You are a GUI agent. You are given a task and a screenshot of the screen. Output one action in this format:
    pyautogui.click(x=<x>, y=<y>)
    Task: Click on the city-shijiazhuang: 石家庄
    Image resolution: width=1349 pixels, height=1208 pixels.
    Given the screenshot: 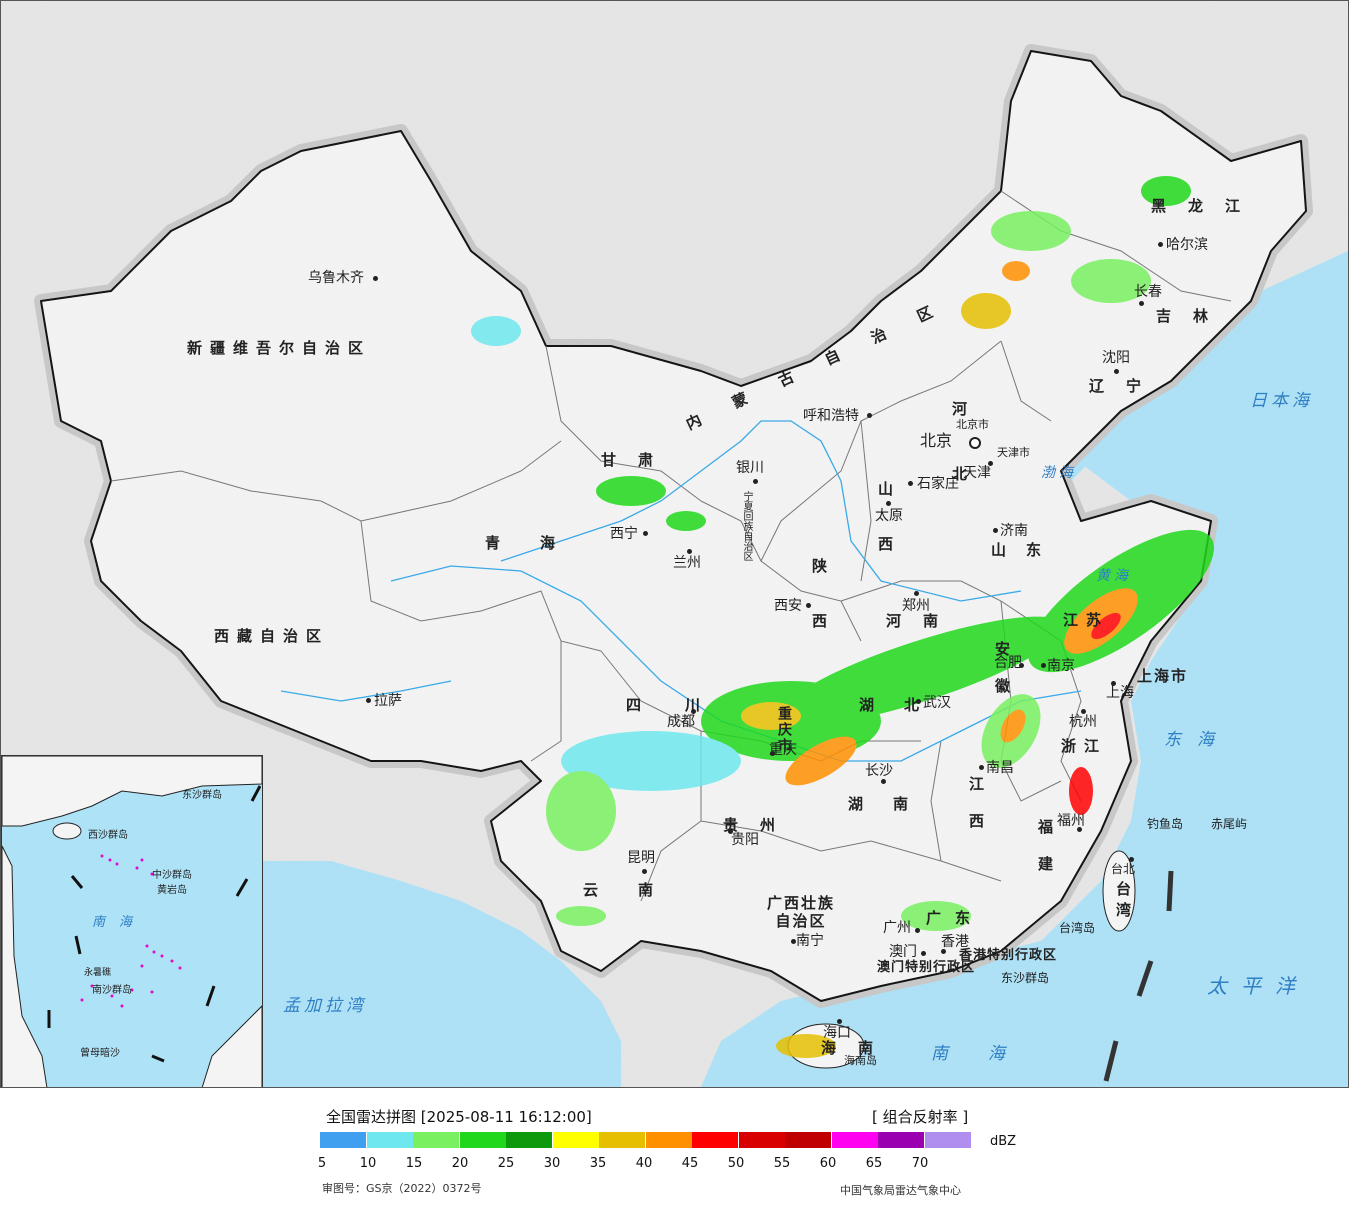 What is the action you would take?
    pyautogui.click(x=938, y=484)
    